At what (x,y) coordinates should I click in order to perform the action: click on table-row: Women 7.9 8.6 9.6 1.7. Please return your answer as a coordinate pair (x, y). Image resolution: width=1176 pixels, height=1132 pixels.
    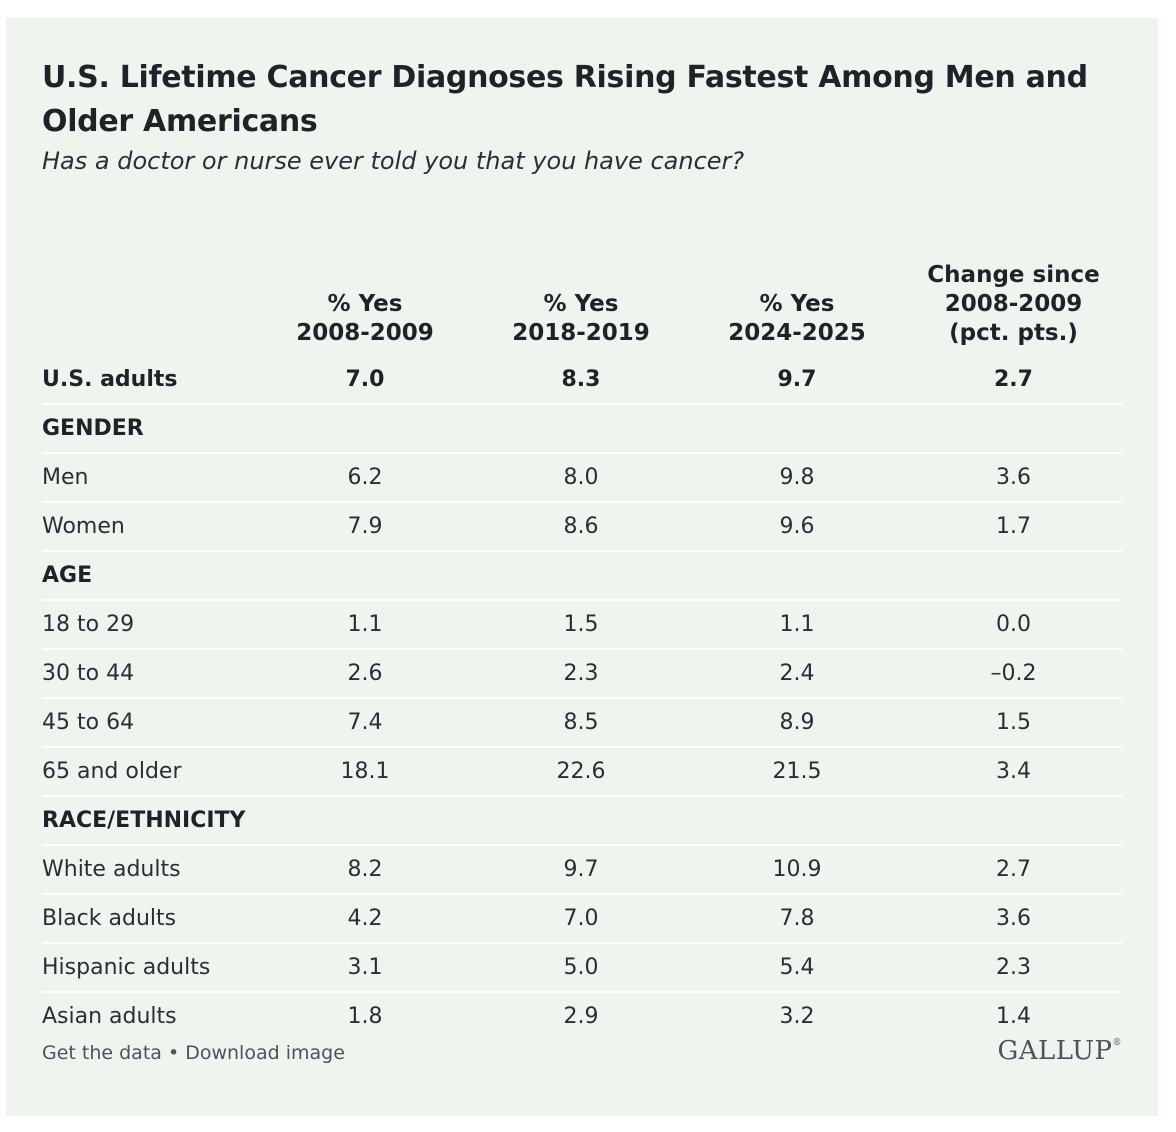
    Looking at the image, I should click on (582, 527).